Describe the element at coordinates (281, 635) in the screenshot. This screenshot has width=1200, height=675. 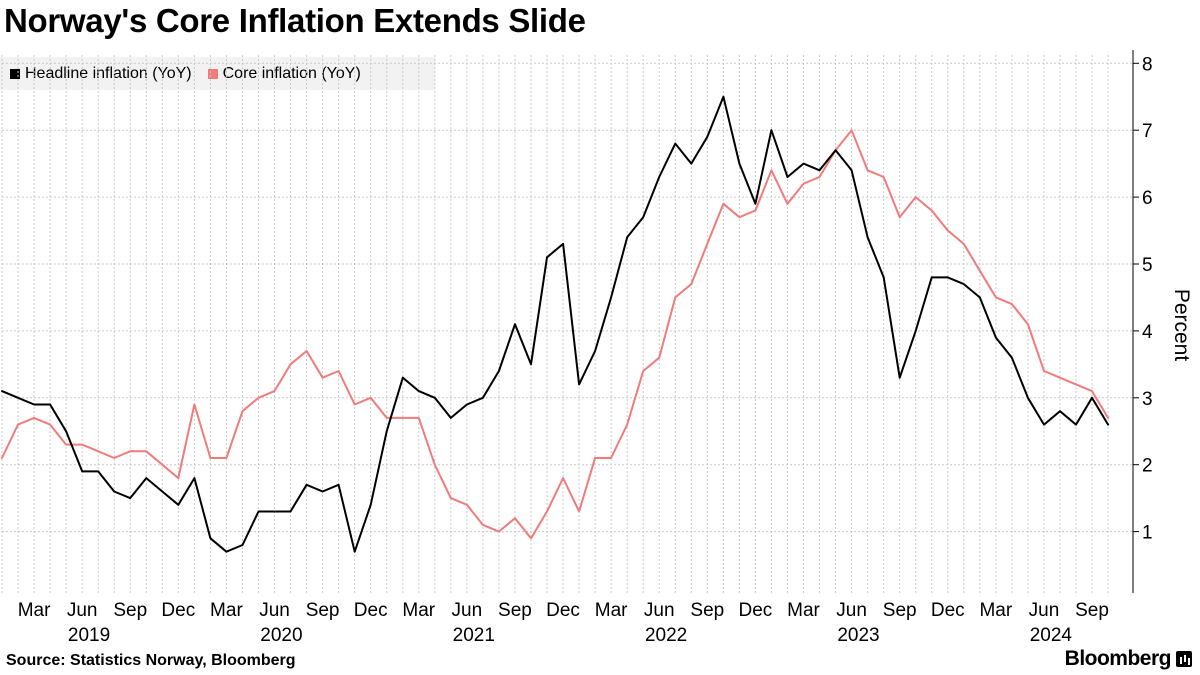
I see `x-tick-label-year: 2020` at that location.